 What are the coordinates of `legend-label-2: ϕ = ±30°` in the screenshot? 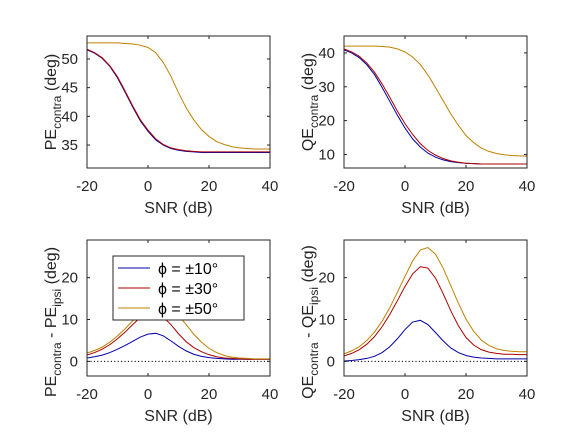 It's located at (188, 289).